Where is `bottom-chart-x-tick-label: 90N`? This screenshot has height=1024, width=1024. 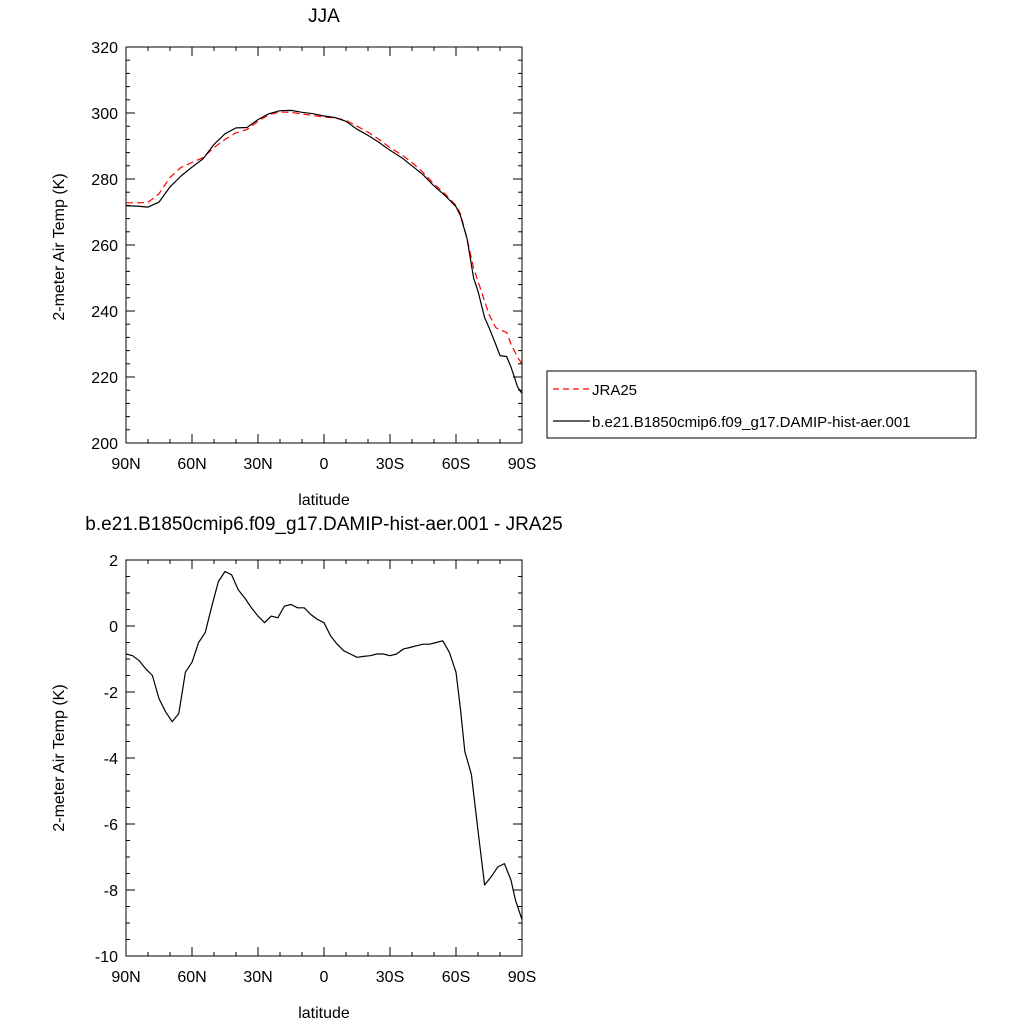
bottom-chart-x-tick-label: 90N is located at coordinates (125, 977).